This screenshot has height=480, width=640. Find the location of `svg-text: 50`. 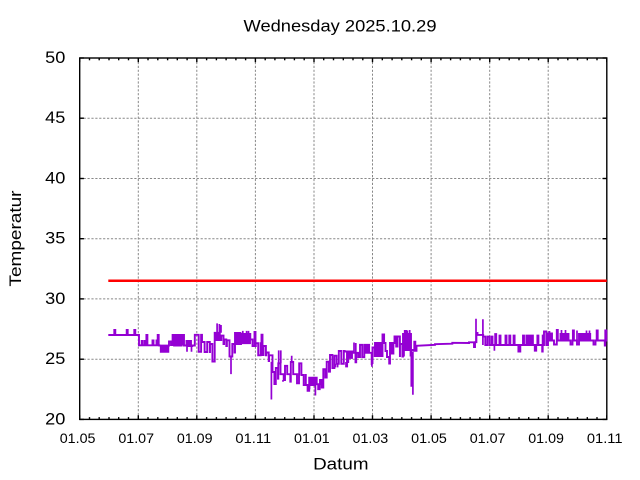

svg-text: 50 is located at coordinates (55, 58).